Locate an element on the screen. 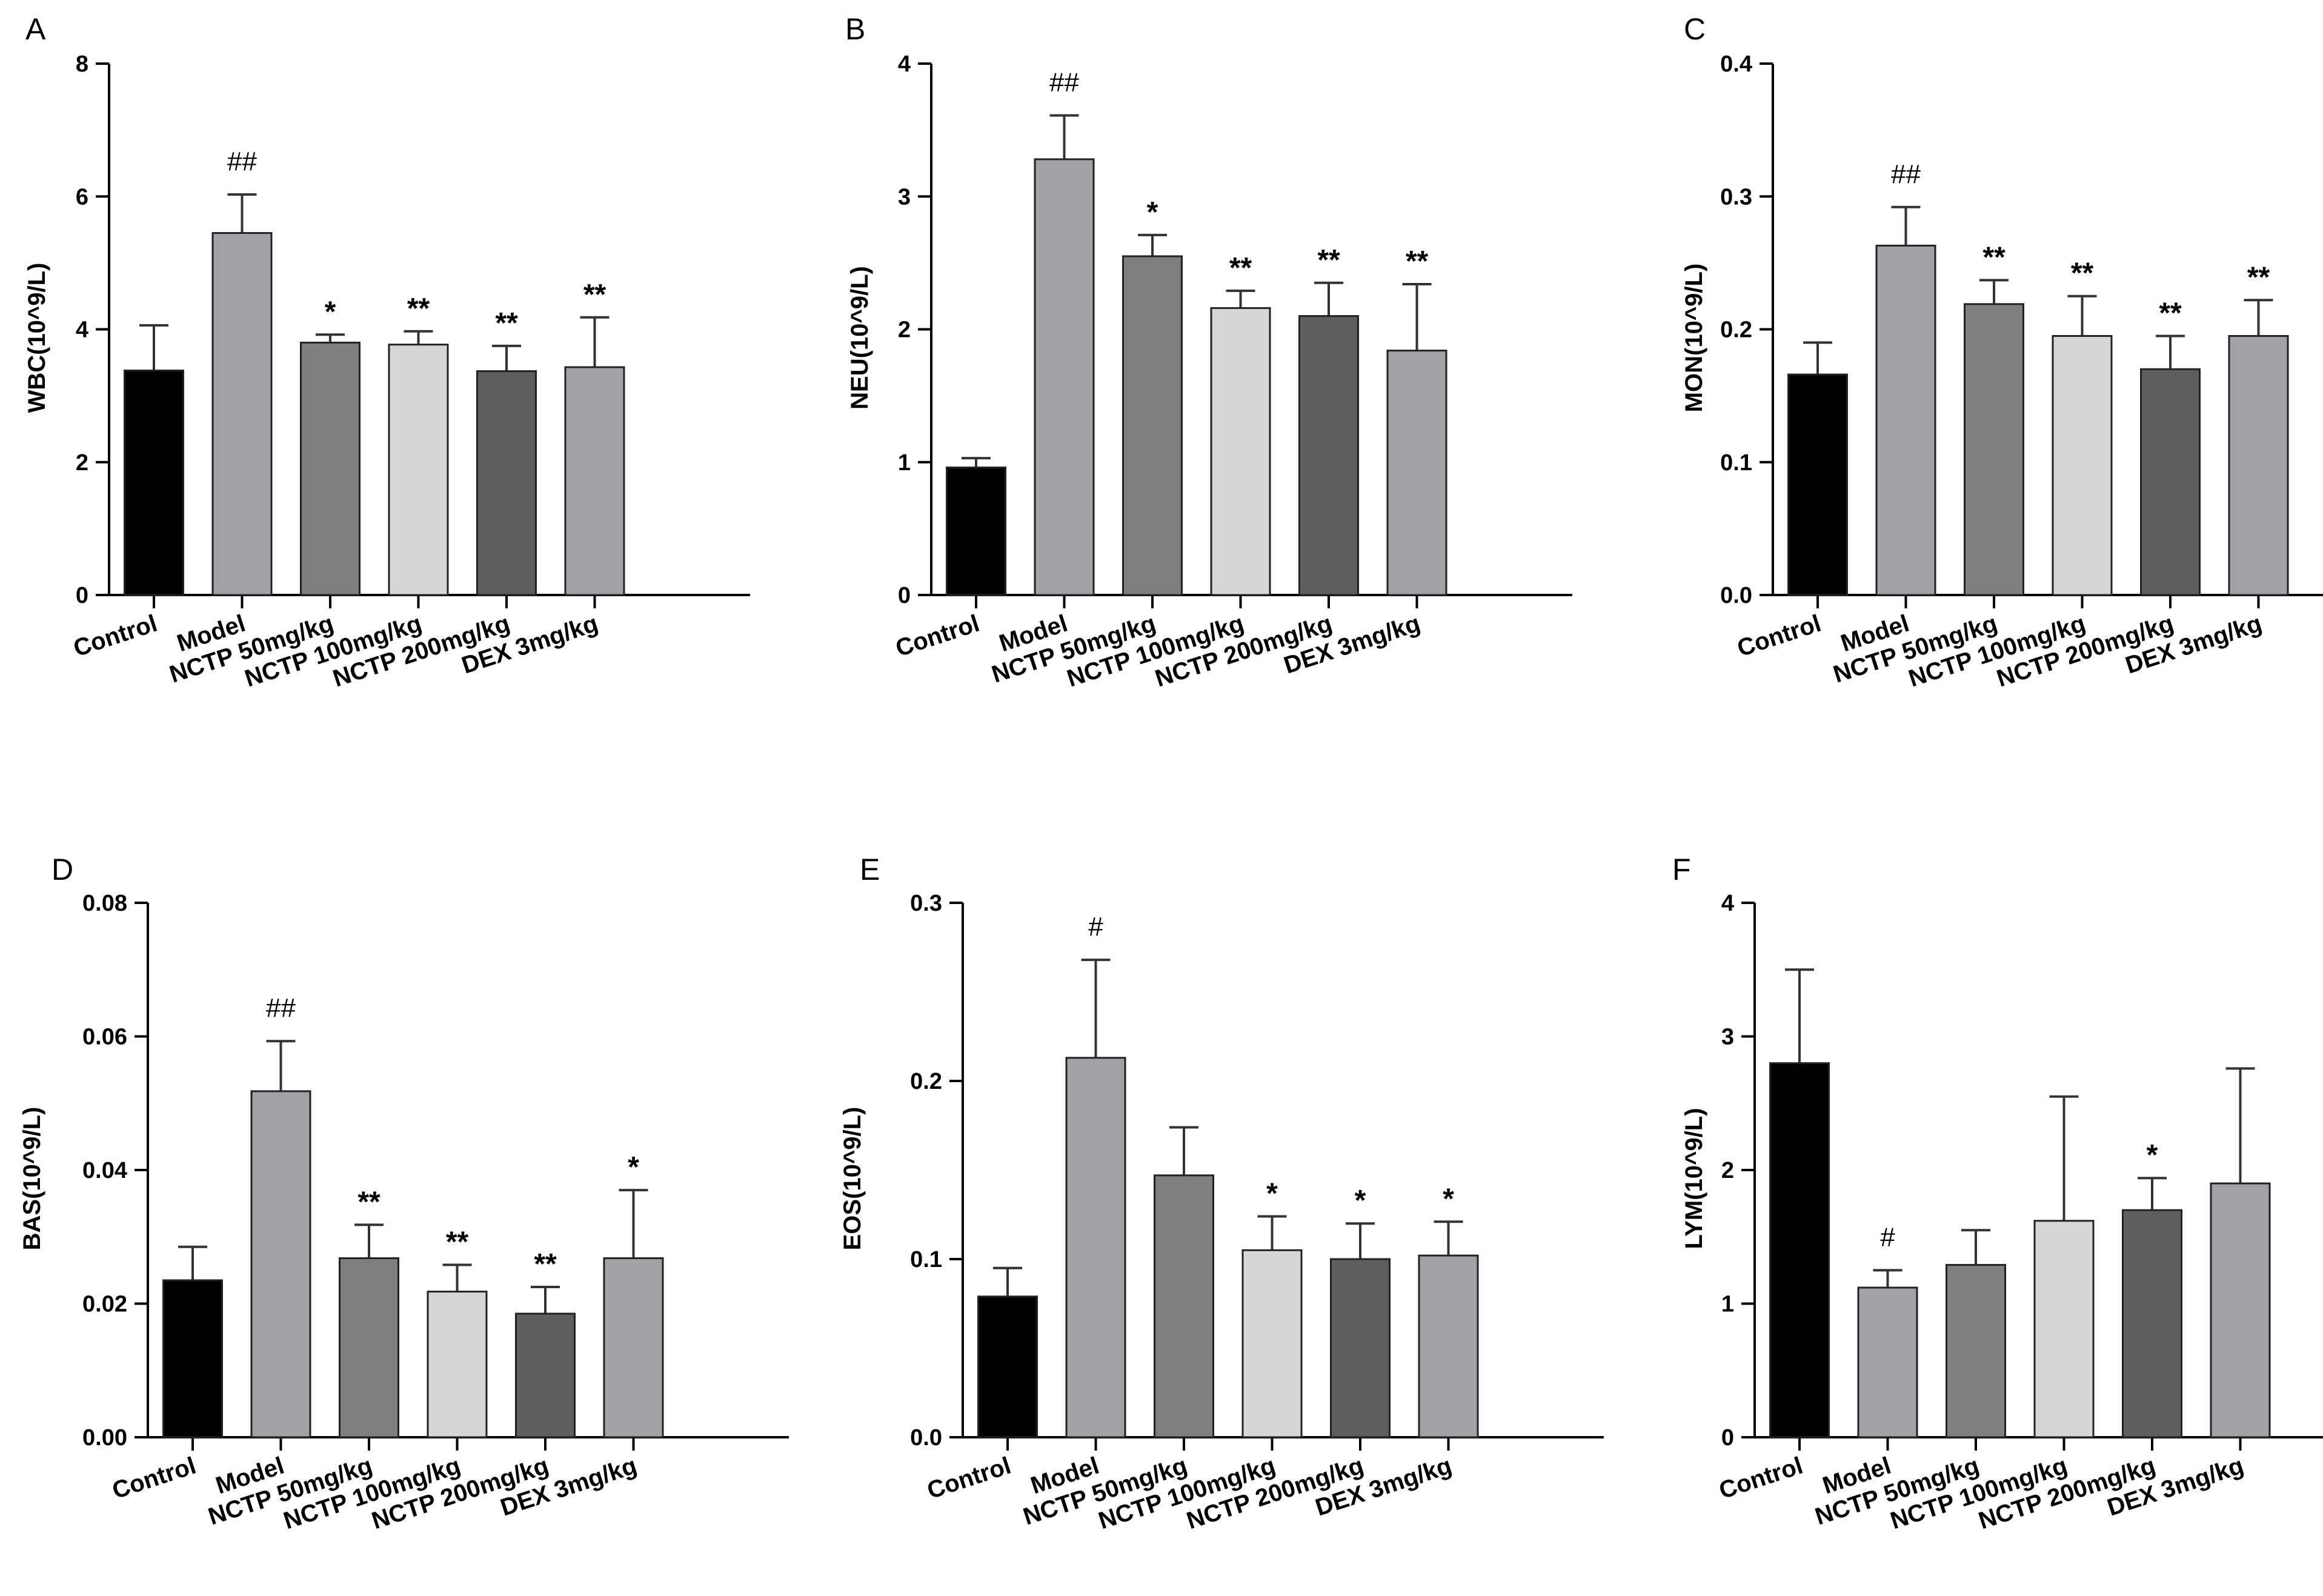 This screenshot has height=1596, width=2323. panel-letter: D is located at coordinates (63, 869).